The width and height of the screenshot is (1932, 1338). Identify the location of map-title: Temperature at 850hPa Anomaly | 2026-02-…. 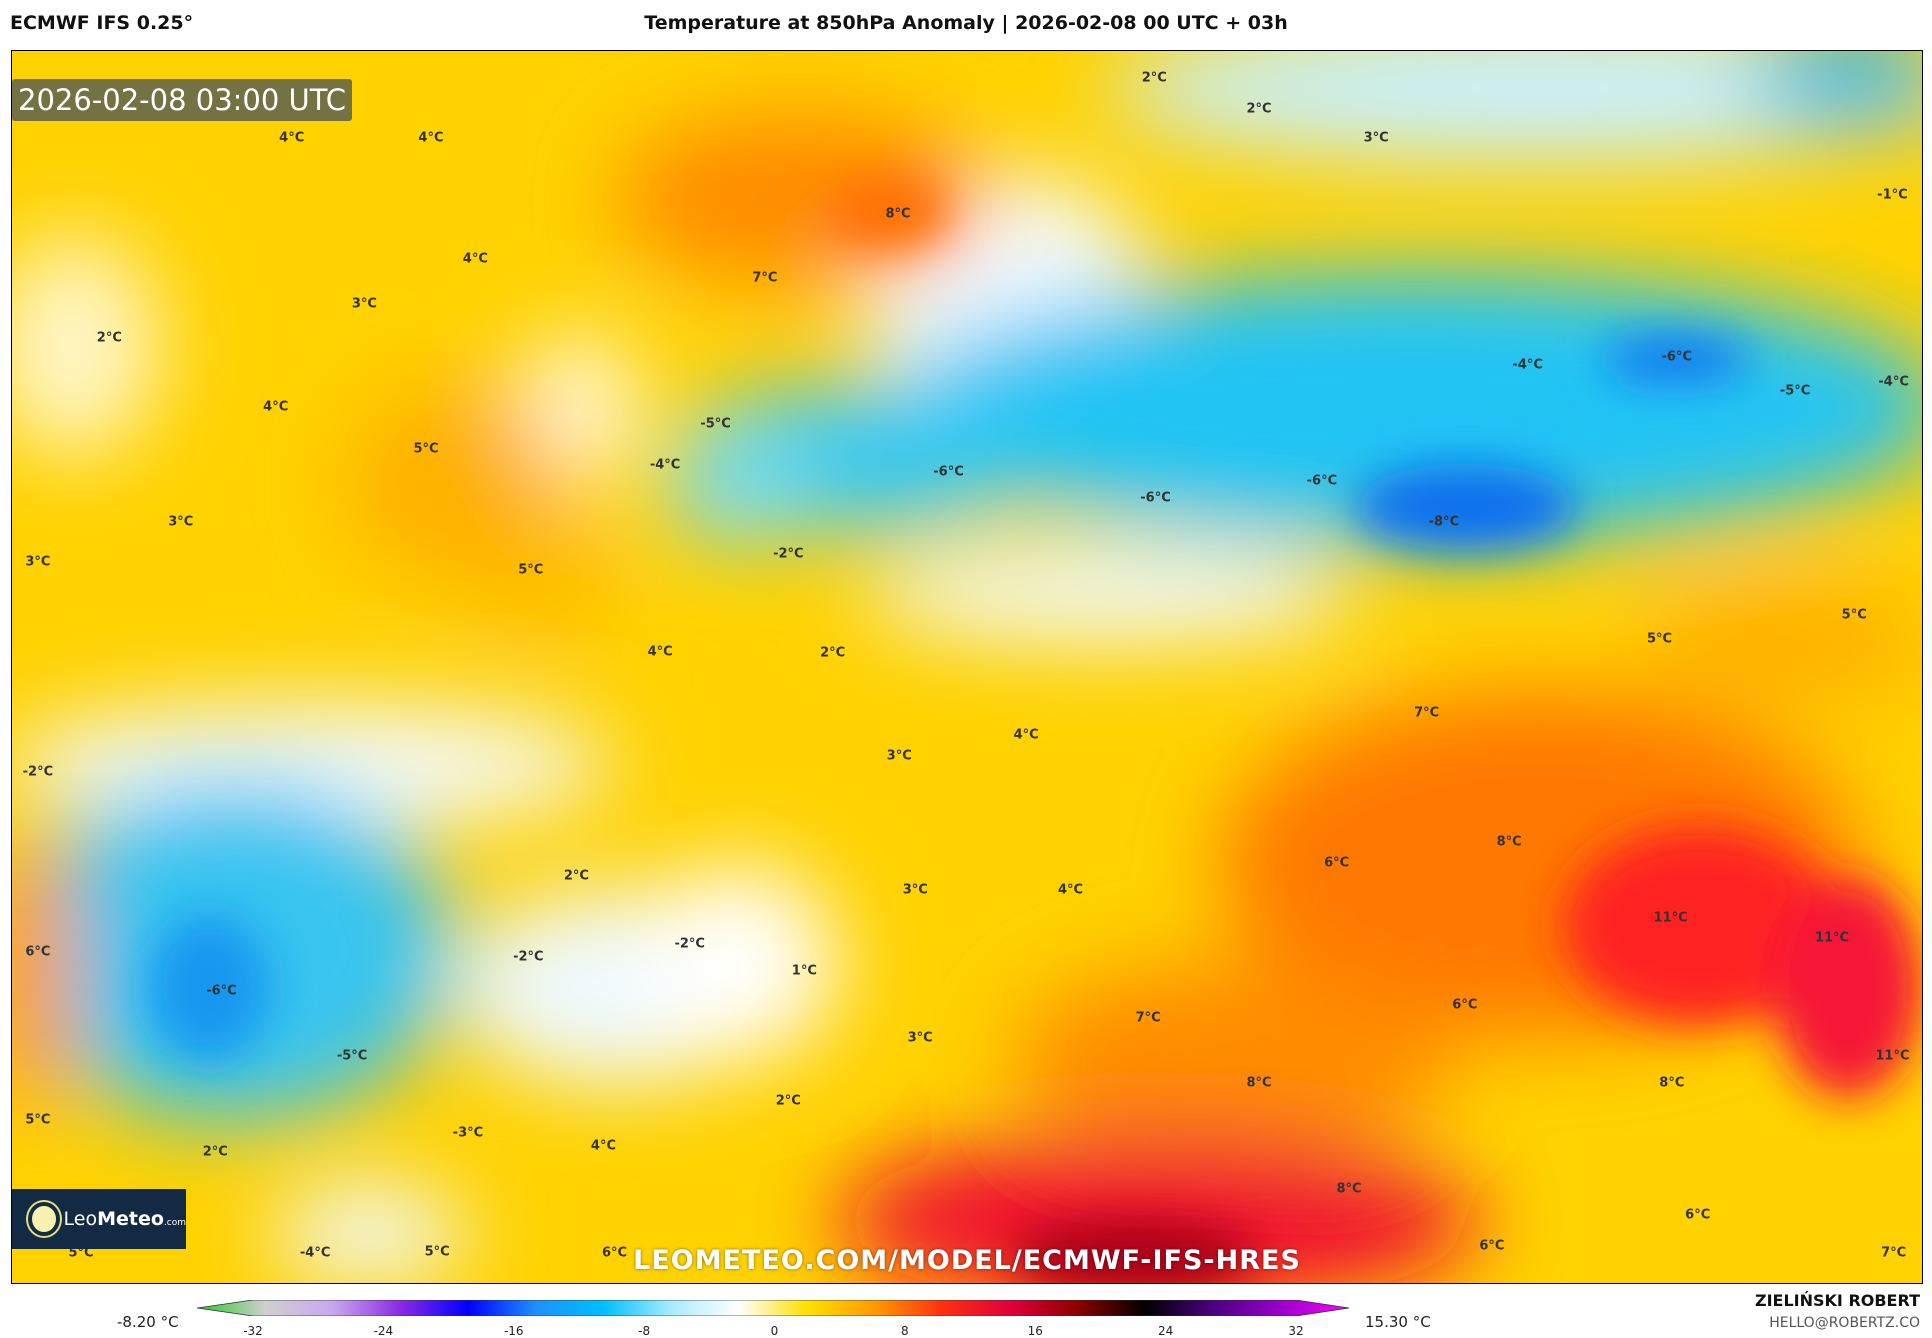
(966, 23).